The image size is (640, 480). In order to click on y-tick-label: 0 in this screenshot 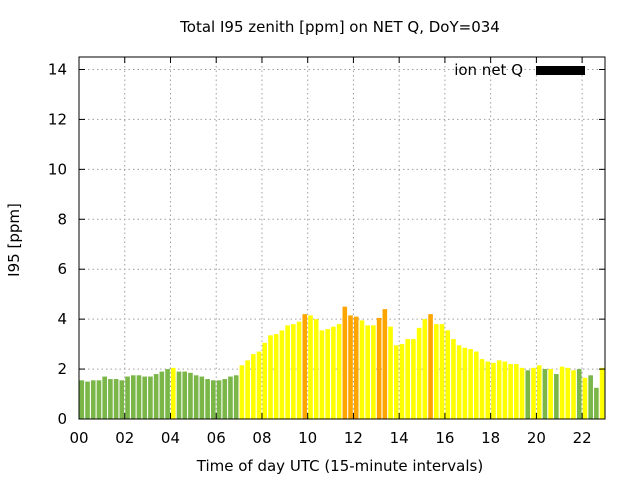, I will do `click(62, 419)`.